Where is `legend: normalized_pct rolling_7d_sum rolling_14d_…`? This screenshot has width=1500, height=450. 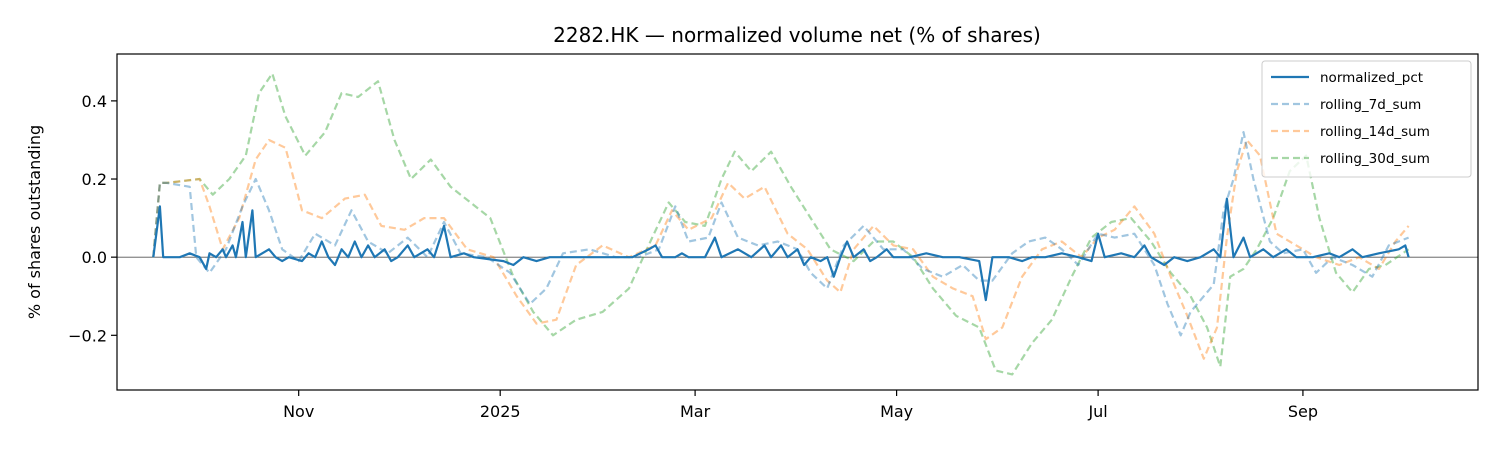
legend: normalized_pct rolling_7d_sum rolling_14d_… is located at coordinates (1366, 119).